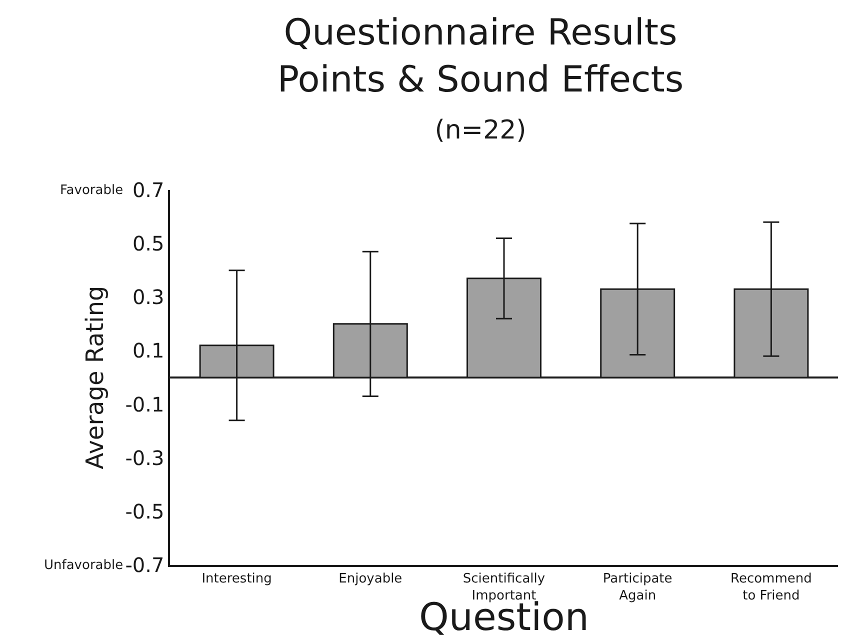 The image size is (843, 639). I want to click on x-tick-label: Recommend to Friend, so click(771, 587).